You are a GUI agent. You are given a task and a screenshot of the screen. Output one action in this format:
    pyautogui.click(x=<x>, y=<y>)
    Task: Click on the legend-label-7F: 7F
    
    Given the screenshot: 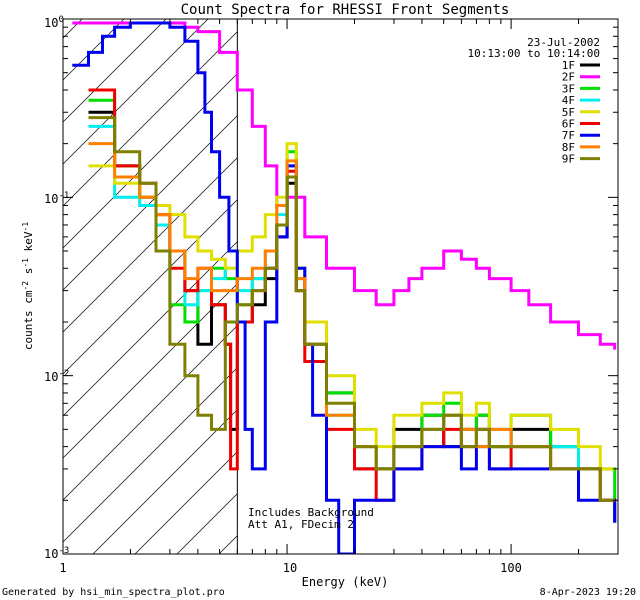 What is the action you would take?
    pyautogui.click(x=568, y=135)
    